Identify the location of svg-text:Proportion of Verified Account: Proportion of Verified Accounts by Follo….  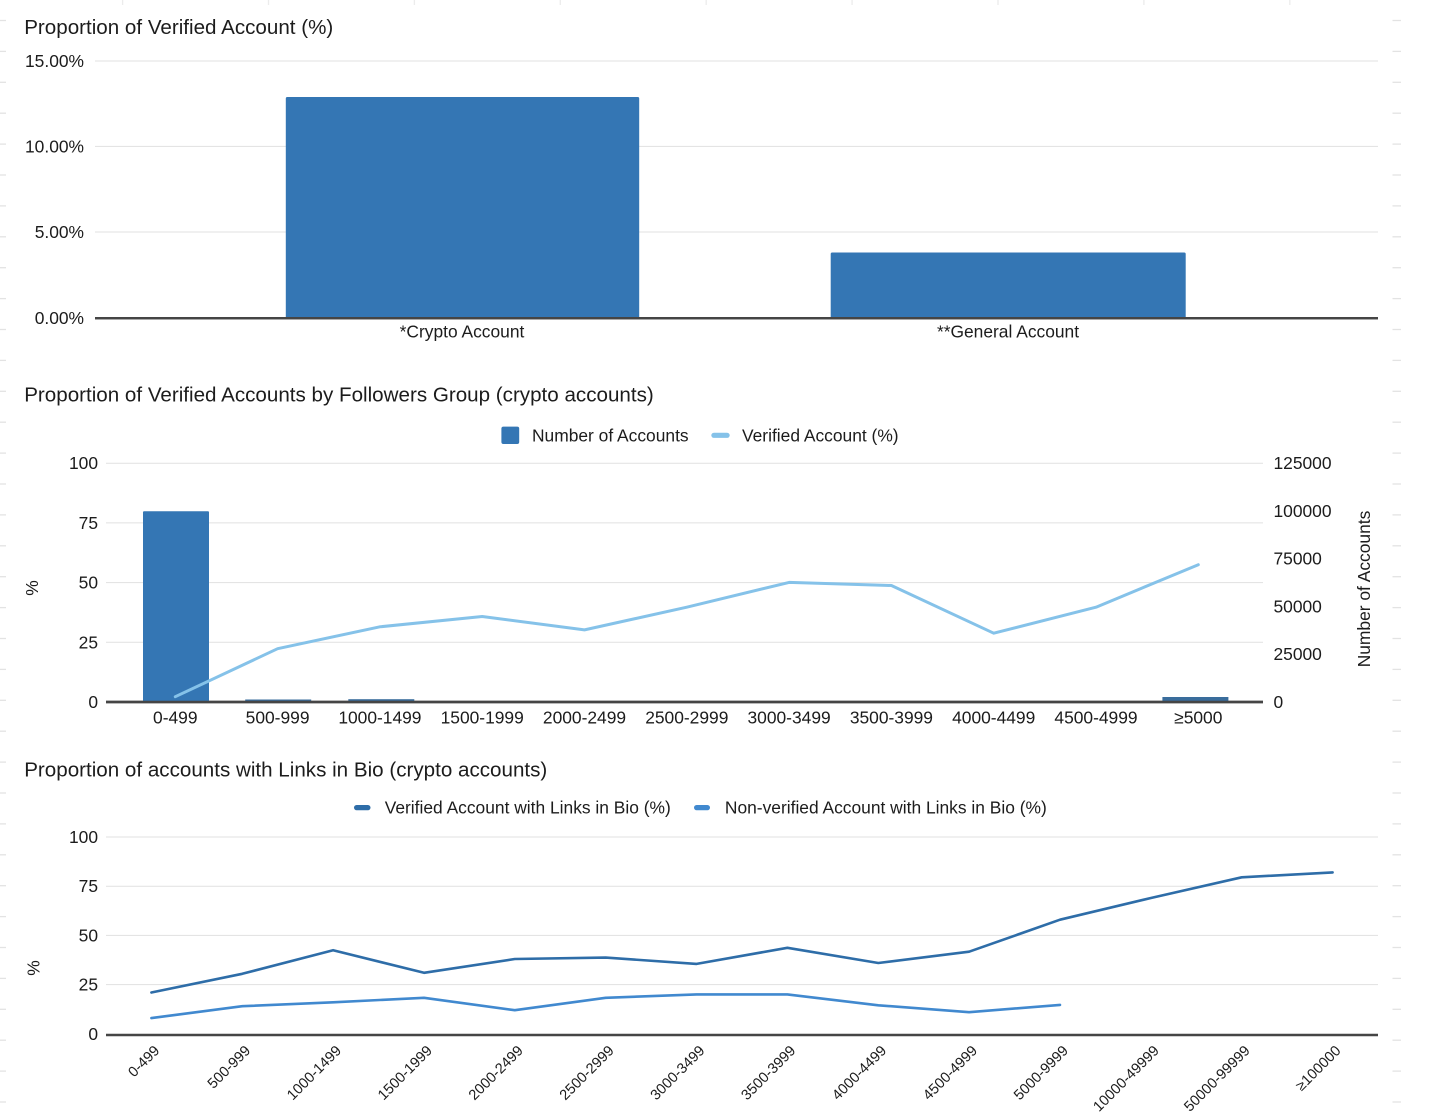
(339, 395).